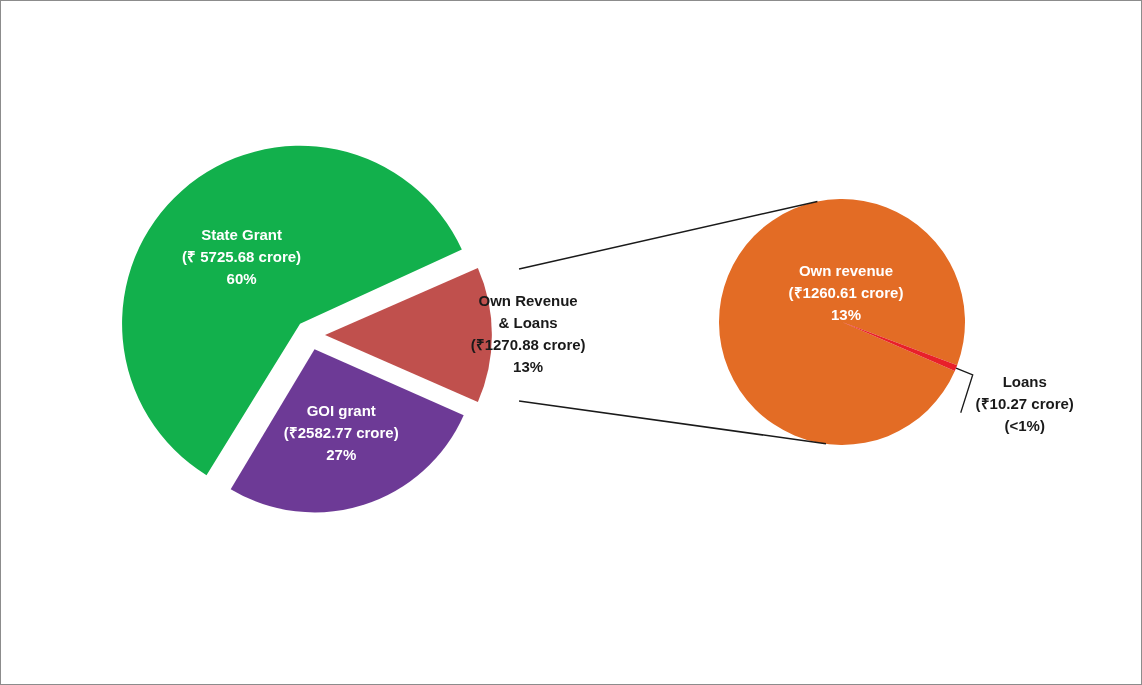  Describe the element at coordinates (241, 234) in the screenshot. I see `slice-label: State Grant` at that location.